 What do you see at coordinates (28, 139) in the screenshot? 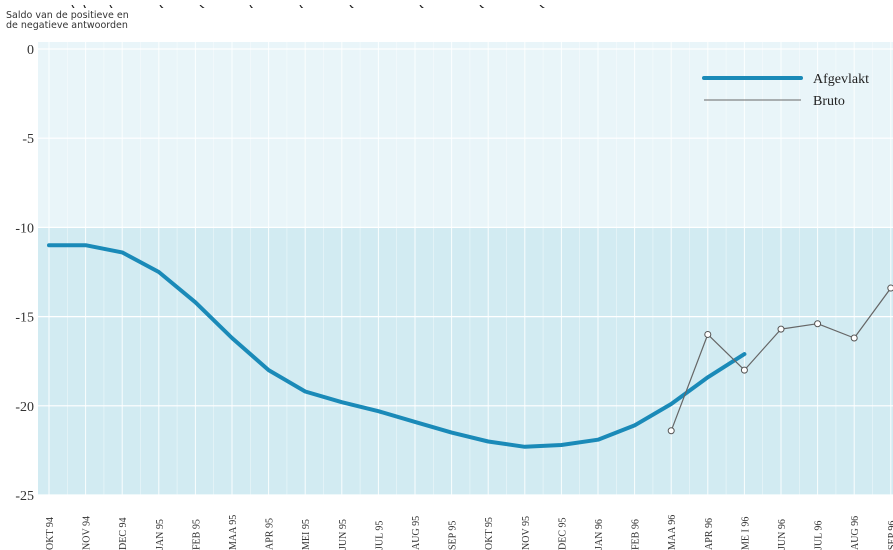
I see `y-tick-label: -5` at bounding box center [28, 139].